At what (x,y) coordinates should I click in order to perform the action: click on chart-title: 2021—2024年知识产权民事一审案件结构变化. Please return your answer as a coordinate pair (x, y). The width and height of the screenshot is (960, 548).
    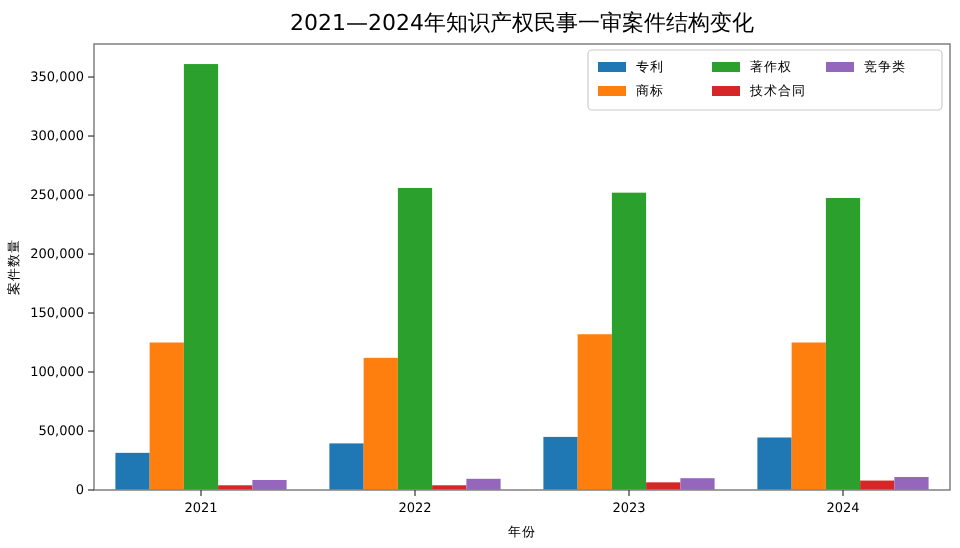
    Looking at the image, I should click on (522, 23).